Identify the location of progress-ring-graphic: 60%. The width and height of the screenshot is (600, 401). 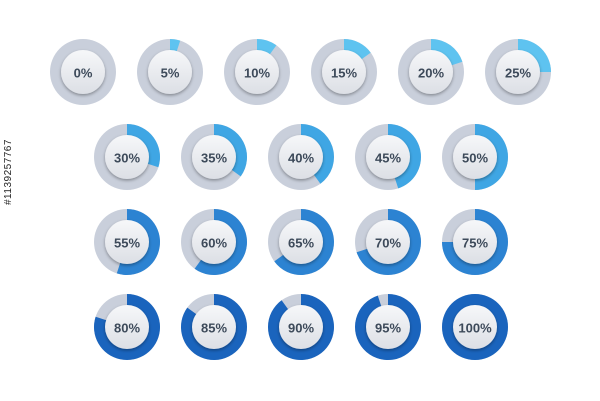
(214, 242).